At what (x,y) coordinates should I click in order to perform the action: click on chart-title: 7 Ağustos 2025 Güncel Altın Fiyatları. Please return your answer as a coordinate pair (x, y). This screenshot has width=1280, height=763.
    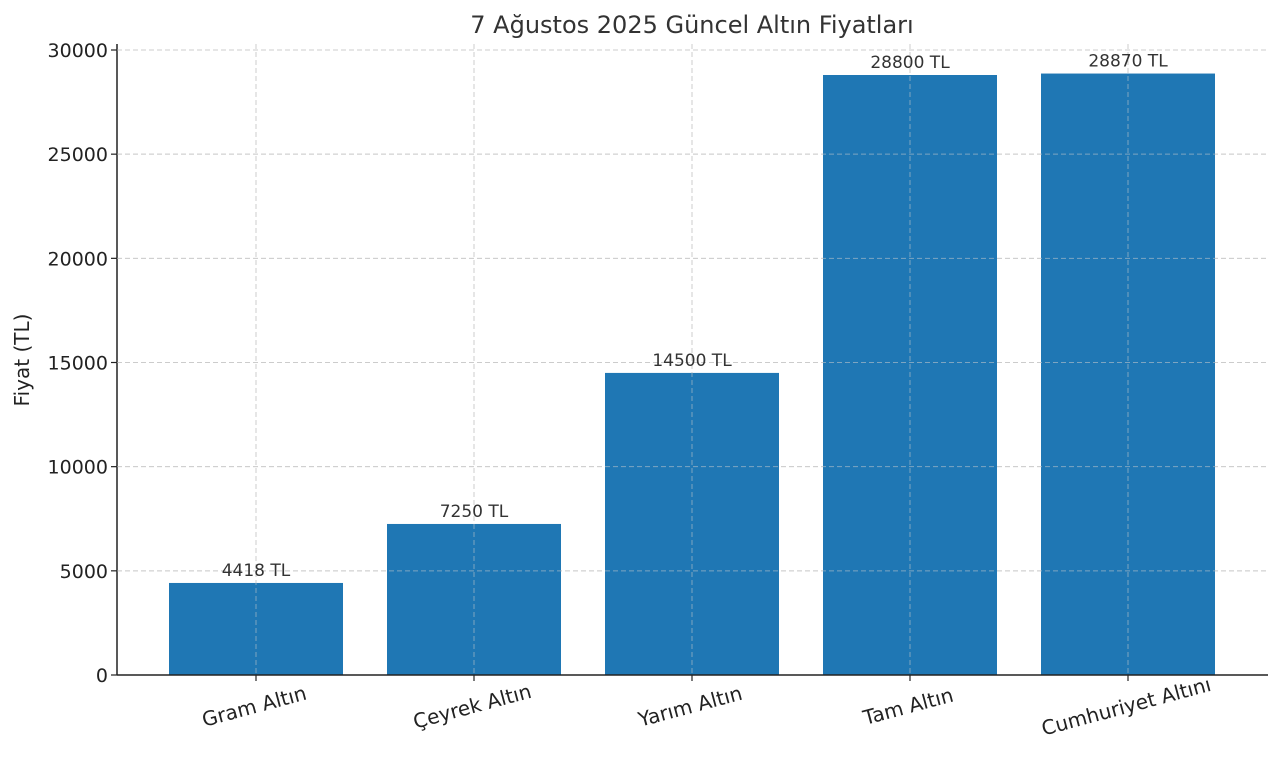
    Looking at the image, I should click on (691, 25).